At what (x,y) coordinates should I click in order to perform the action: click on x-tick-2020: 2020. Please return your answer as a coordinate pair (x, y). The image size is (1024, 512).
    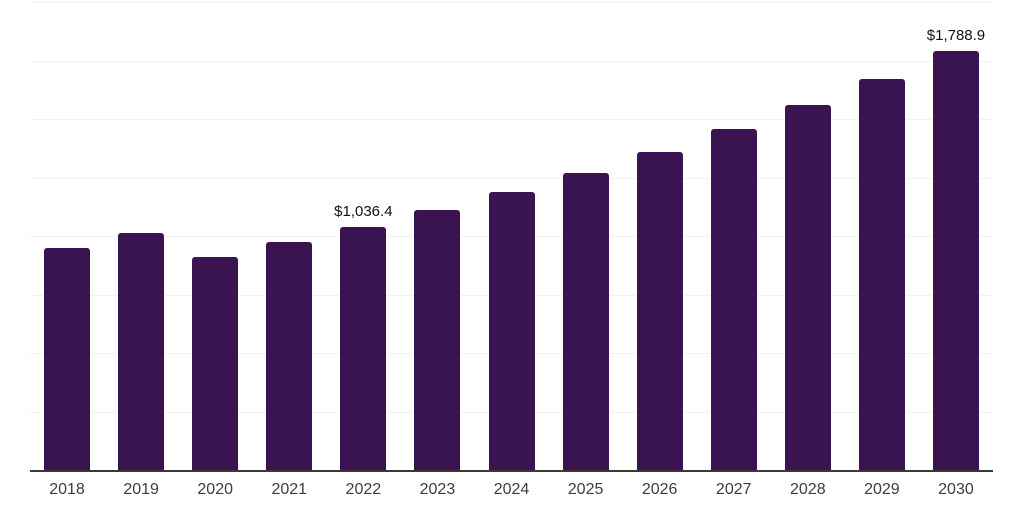
    Looking at the image, I should click on (215, 489).